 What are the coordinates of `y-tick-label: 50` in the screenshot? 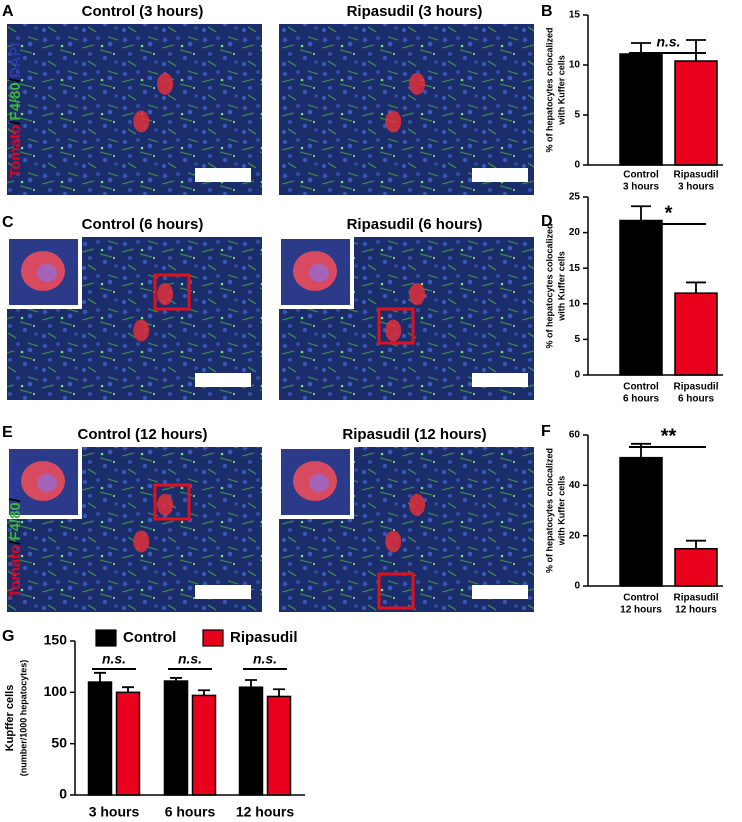 It's located at (59, 742).